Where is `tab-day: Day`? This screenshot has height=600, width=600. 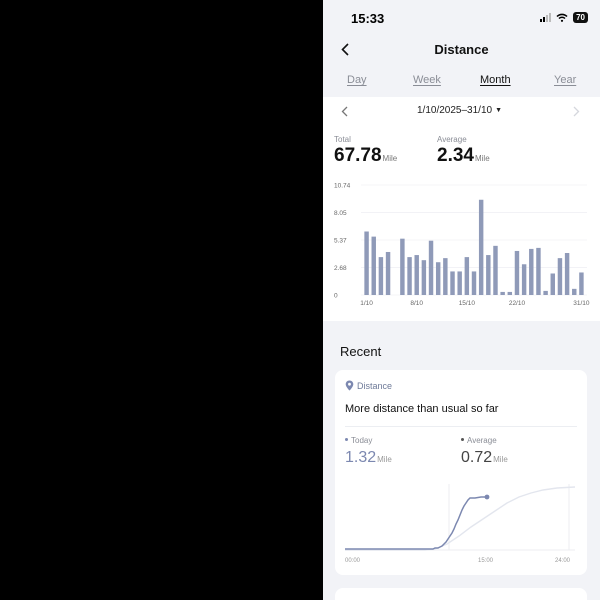 tab-day: Day is located at coordinates (357, 80).